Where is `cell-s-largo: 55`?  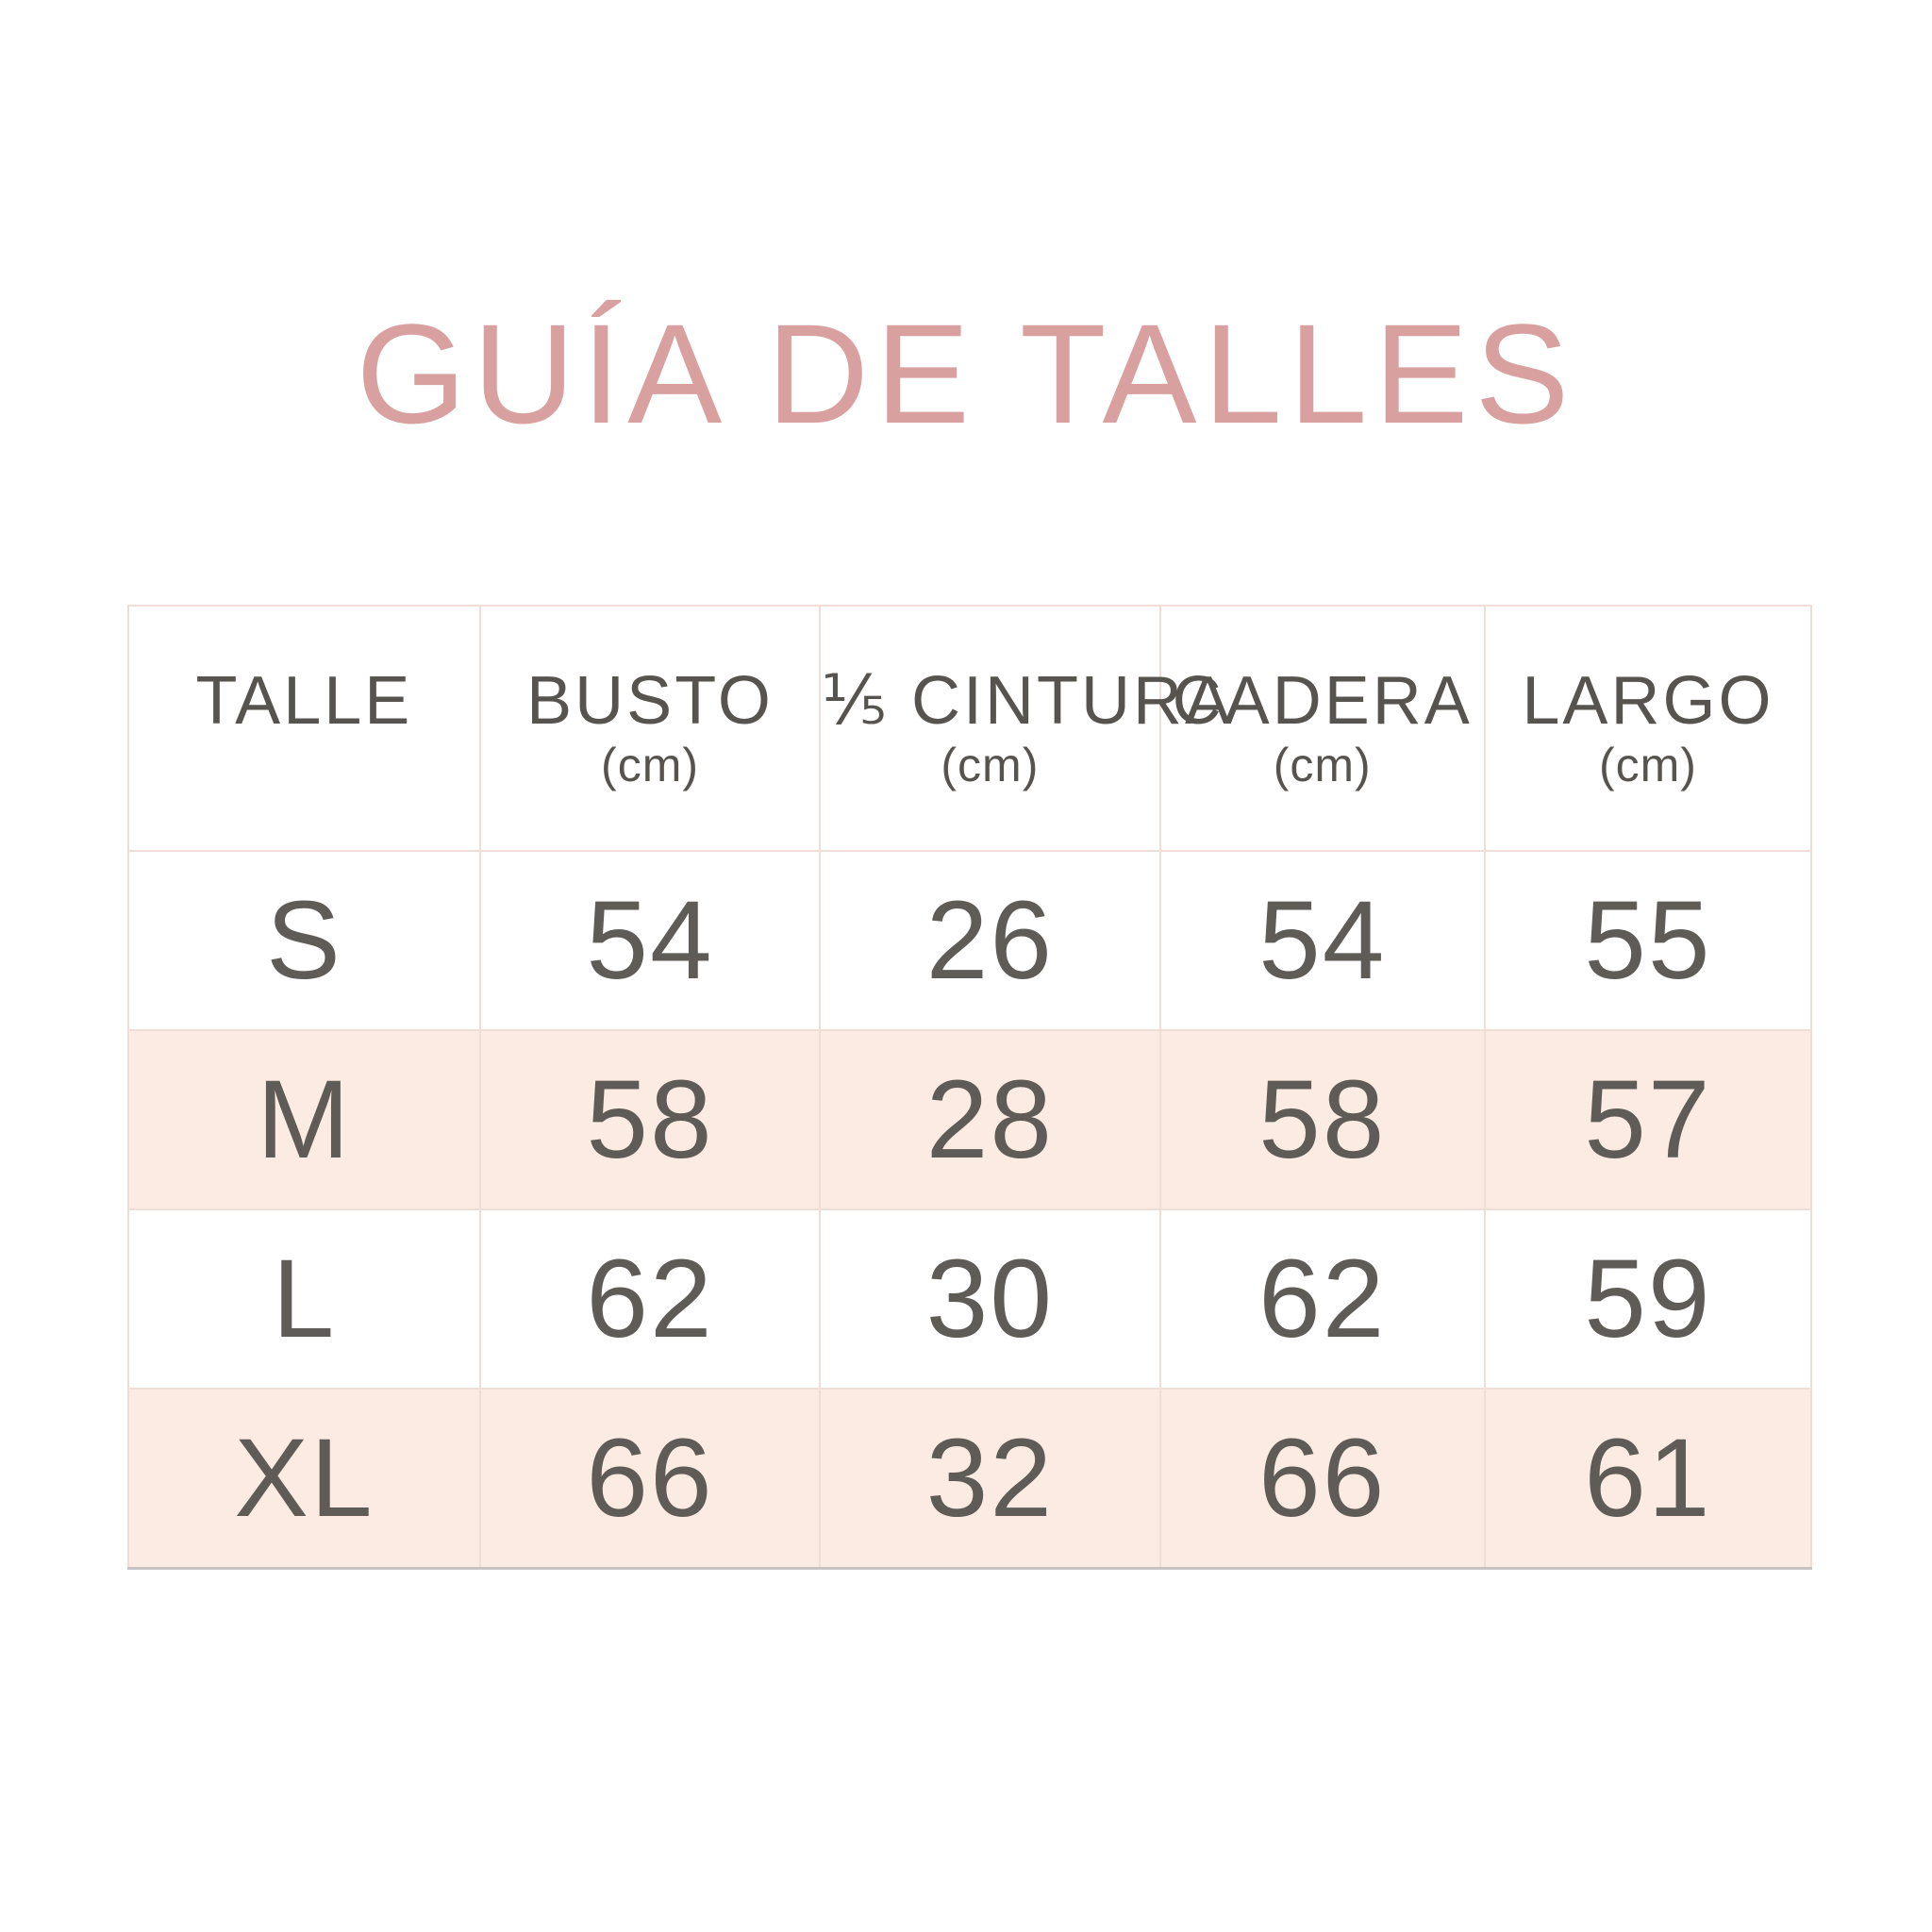
cell-s-largo: 55 is located at coordinates (1648, 941).